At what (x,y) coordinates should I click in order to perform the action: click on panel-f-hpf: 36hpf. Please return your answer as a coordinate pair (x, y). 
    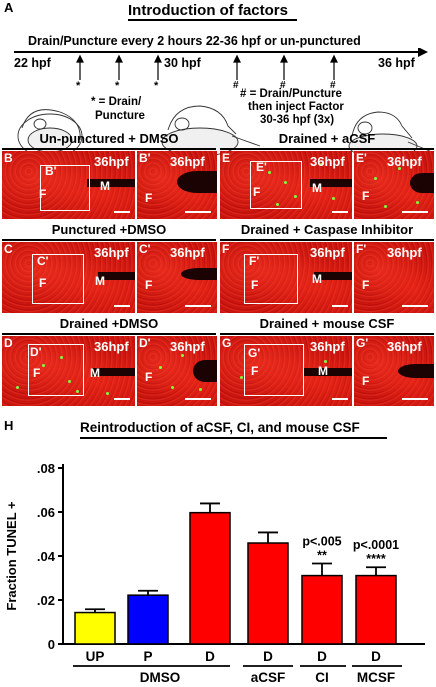
    Looking at the image, I should click on (327, 252).